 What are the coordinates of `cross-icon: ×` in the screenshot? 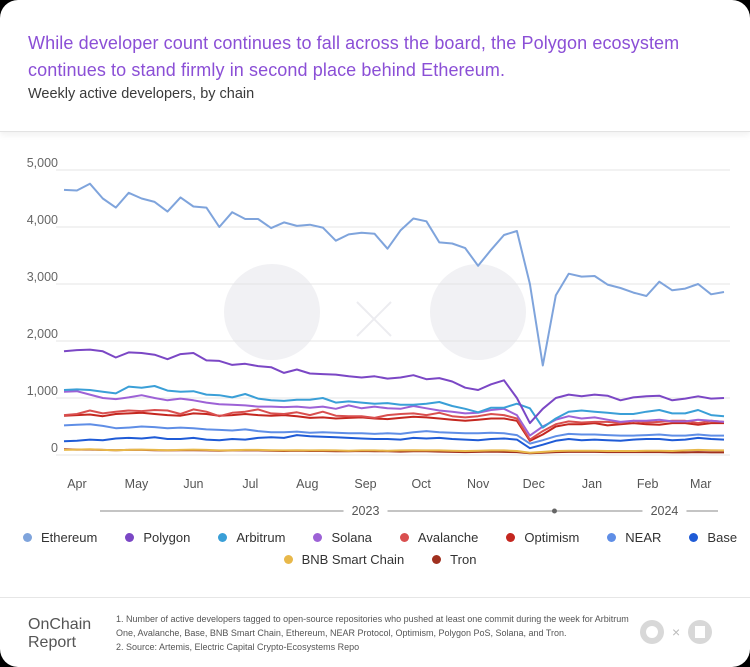 It's located at (676, 632).